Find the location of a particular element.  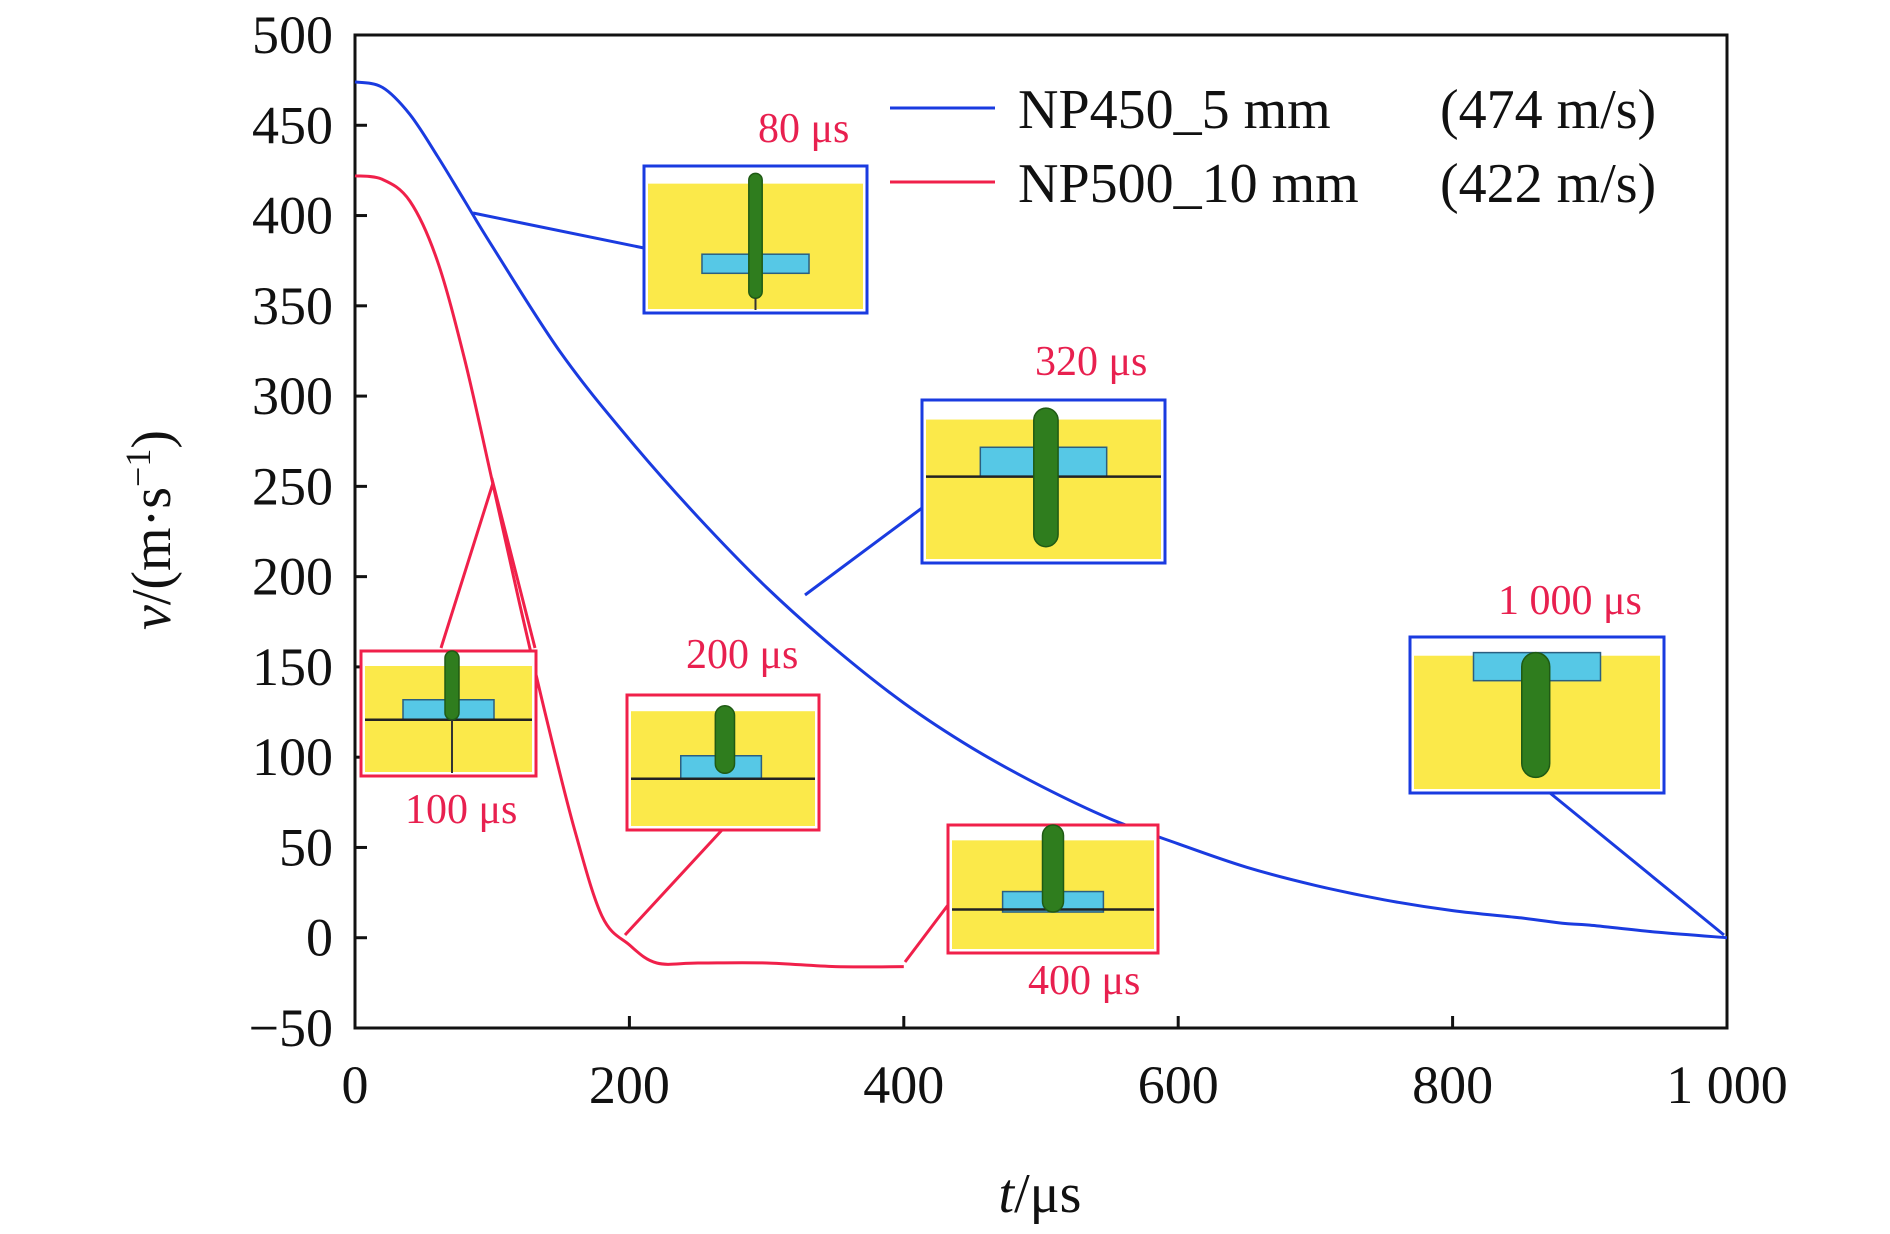

y-axis-title-close: ) is located at coordinates (152, 439).